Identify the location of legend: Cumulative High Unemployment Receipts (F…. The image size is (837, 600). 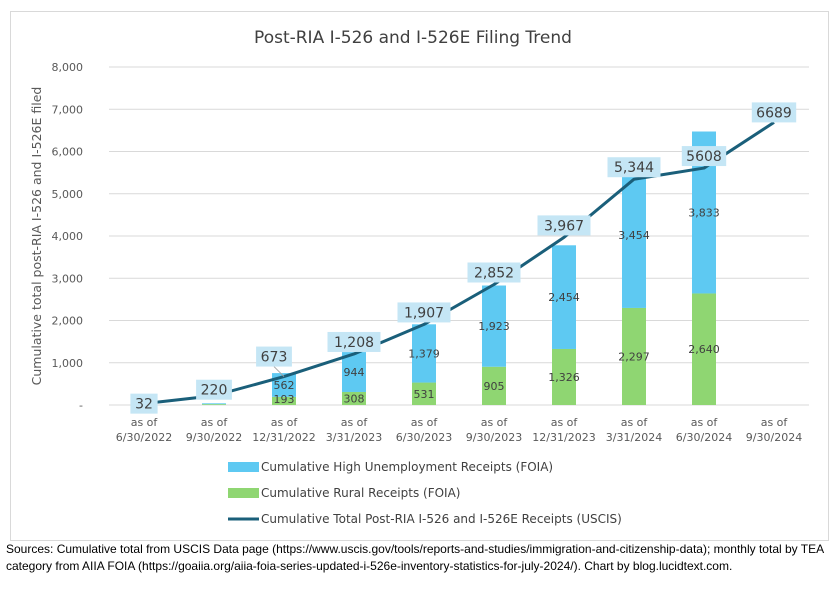
(425, 493).